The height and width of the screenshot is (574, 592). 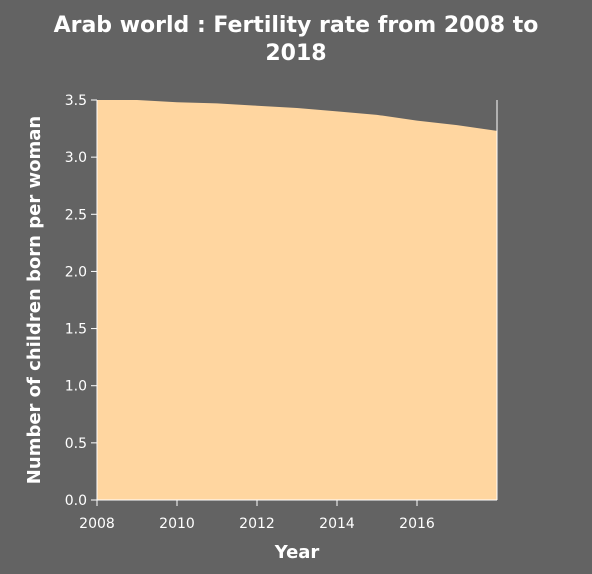 I want to click on y-tick-label: 1.5, so click(x=76, y=330).